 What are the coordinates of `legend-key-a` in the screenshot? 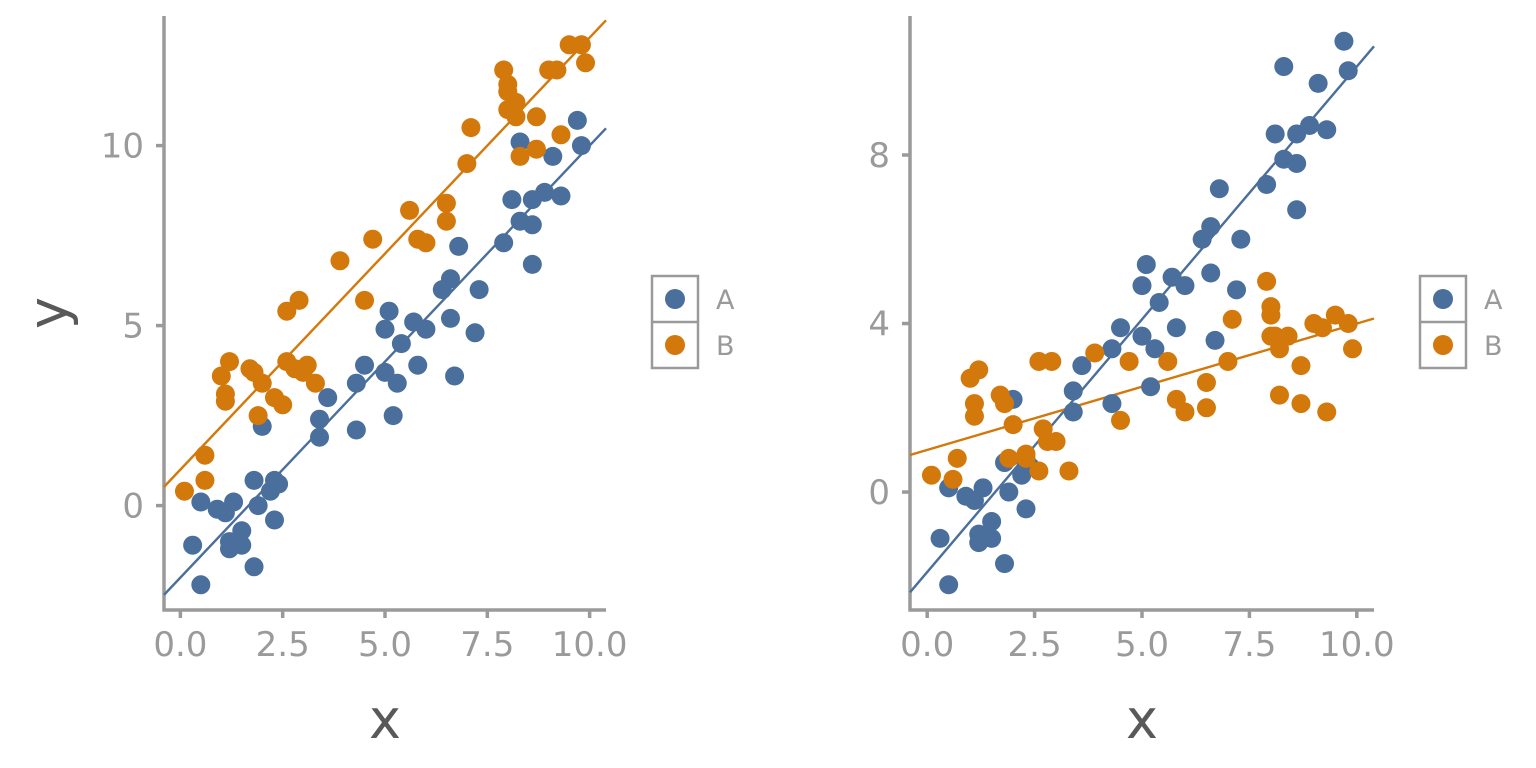 It's located at (1443, 299).